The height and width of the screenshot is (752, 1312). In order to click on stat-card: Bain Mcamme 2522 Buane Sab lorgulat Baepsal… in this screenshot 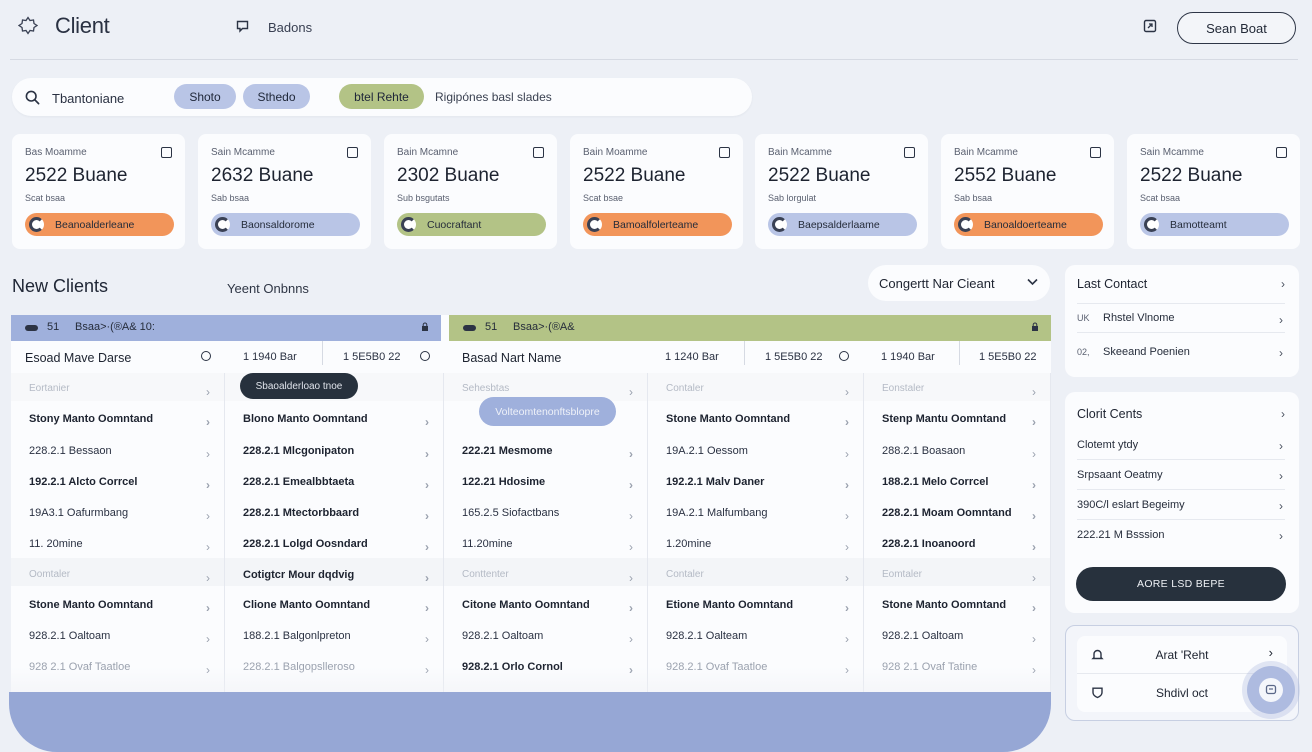, I will do `click(841, 191)`.